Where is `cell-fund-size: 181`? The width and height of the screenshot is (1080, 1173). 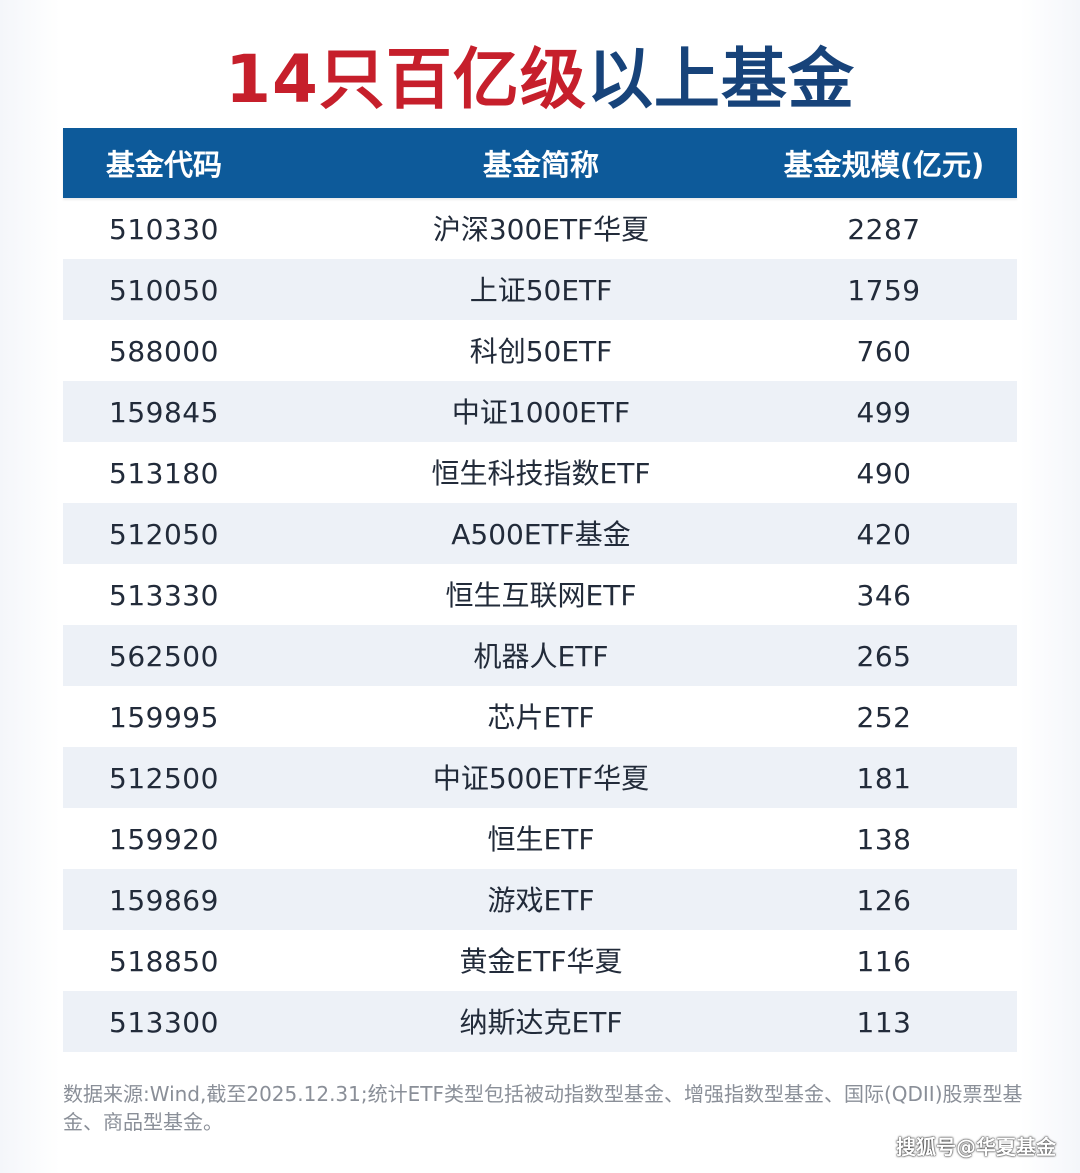 cell-fund-size: 181 is located at coordinates (884, 778).